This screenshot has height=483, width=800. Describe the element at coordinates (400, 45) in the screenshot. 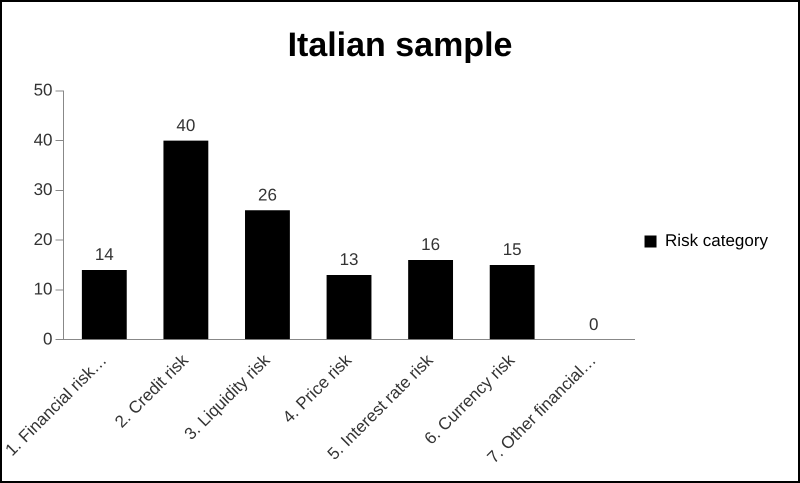

I see `chart-title: Italian sample` at that location.